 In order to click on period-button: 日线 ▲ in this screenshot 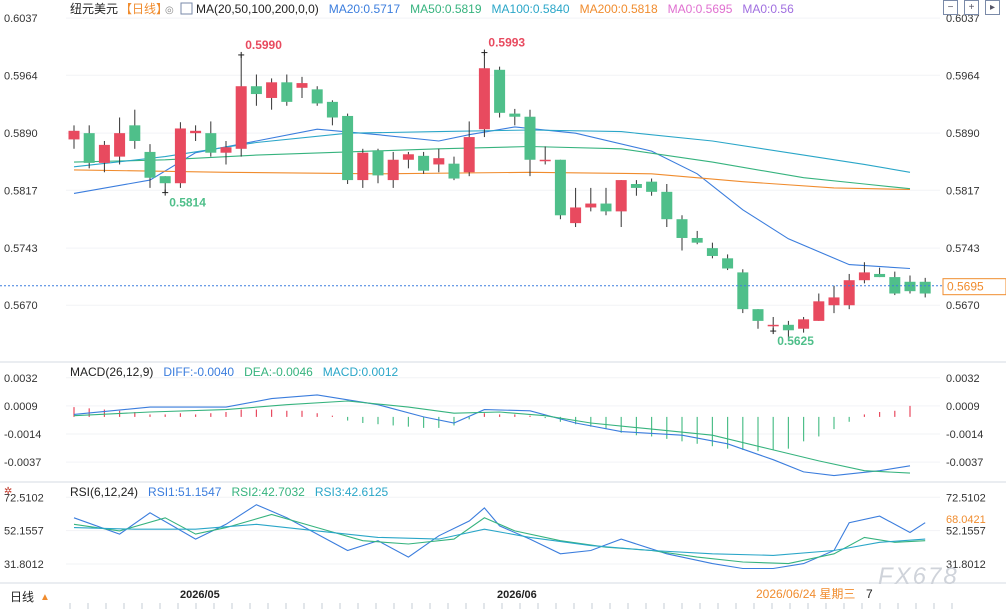, I will do `click(30, 597)`.